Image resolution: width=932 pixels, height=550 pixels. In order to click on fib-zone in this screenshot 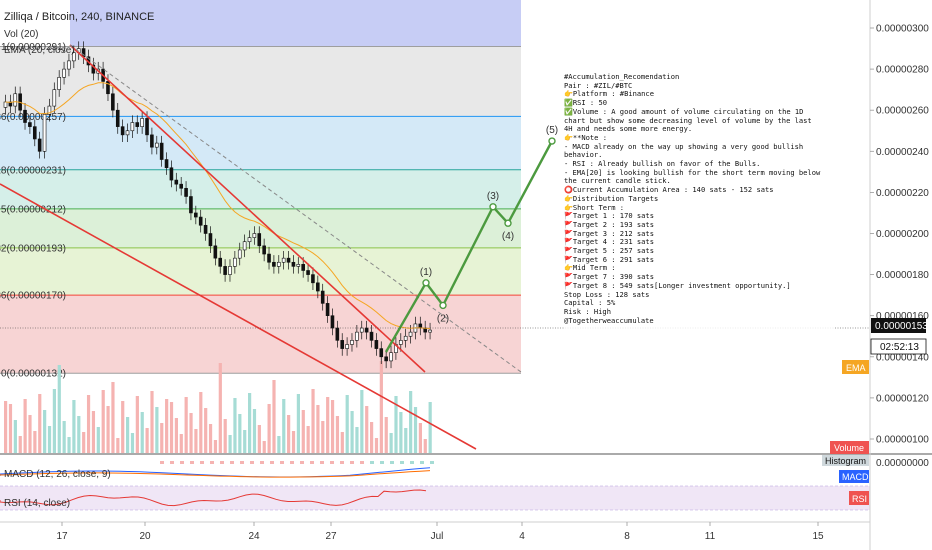, I will do `click(260, 334)`.